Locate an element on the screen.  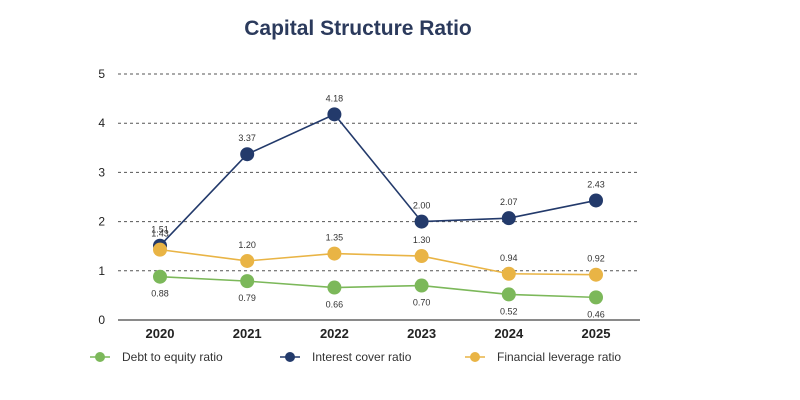
data-label: 0.70 is located at coordinates (422, 303).